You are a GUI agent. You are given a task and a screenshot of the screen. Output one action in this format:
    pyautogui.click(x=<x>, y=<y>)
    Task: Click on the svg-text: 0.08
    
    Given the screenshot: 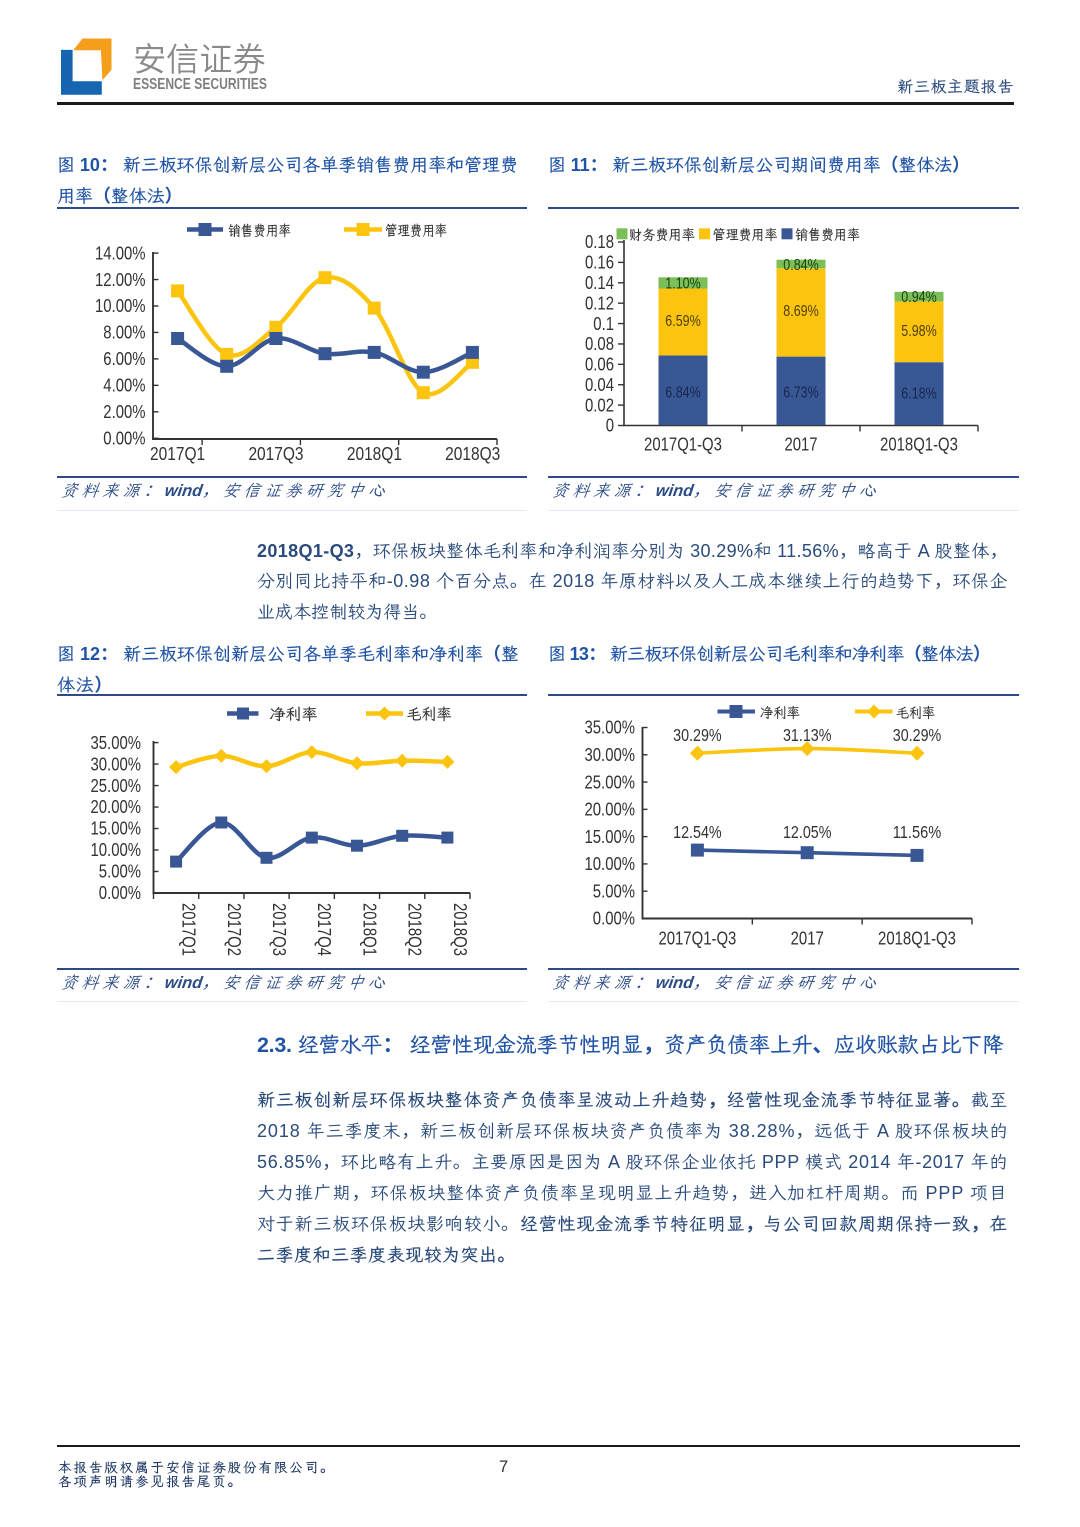 What is the action you would take?
    pyautogui.click(x=599, y=343)
    